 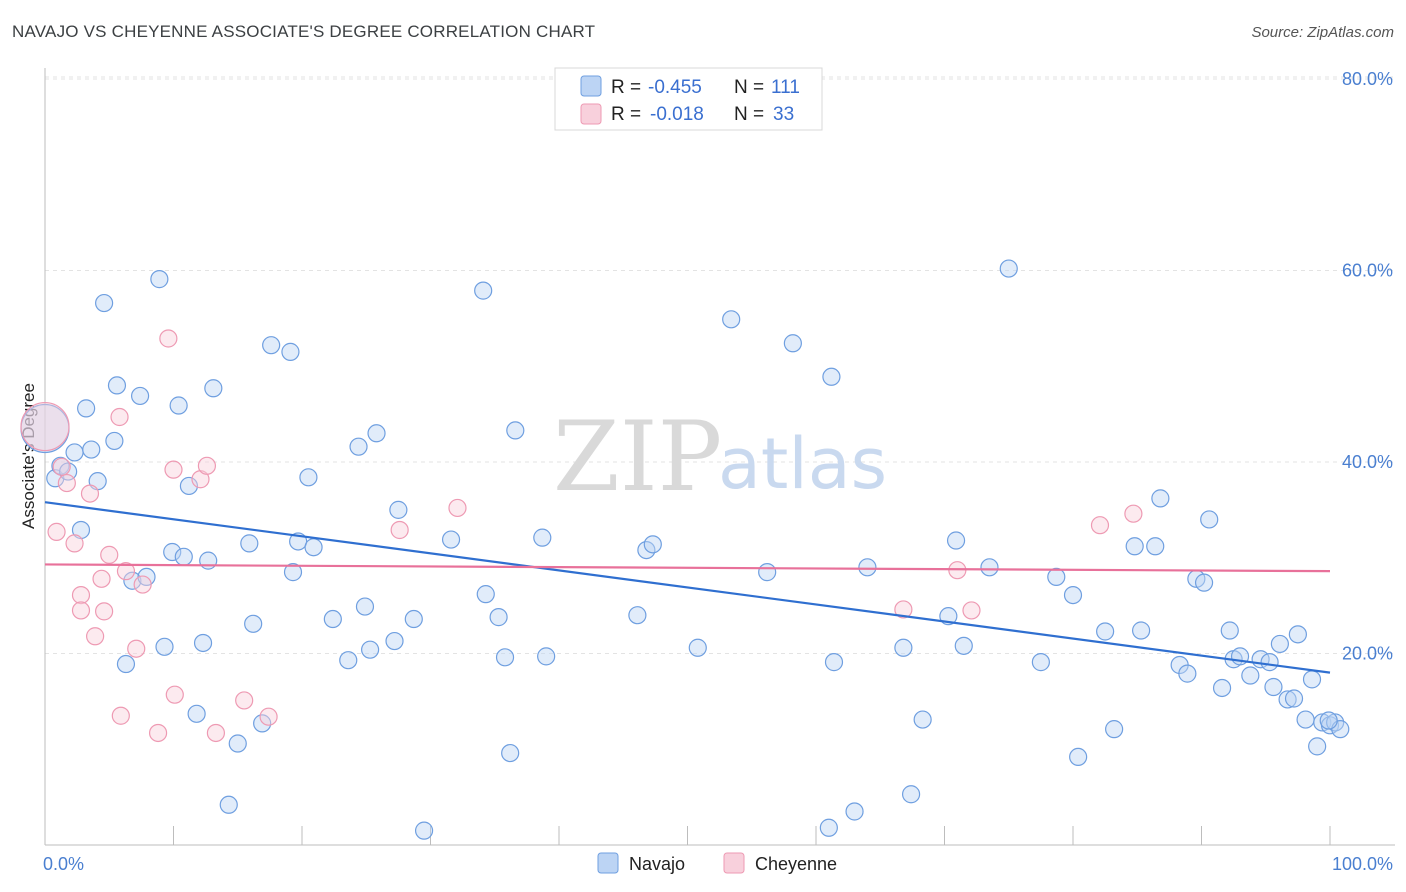 What do you see at coordinates (1367, 366) in the screenshot?
I see `y-tick-labels: 20.0% 40.0% 60.0% 80.0%` at bounding box center [1367, 366].